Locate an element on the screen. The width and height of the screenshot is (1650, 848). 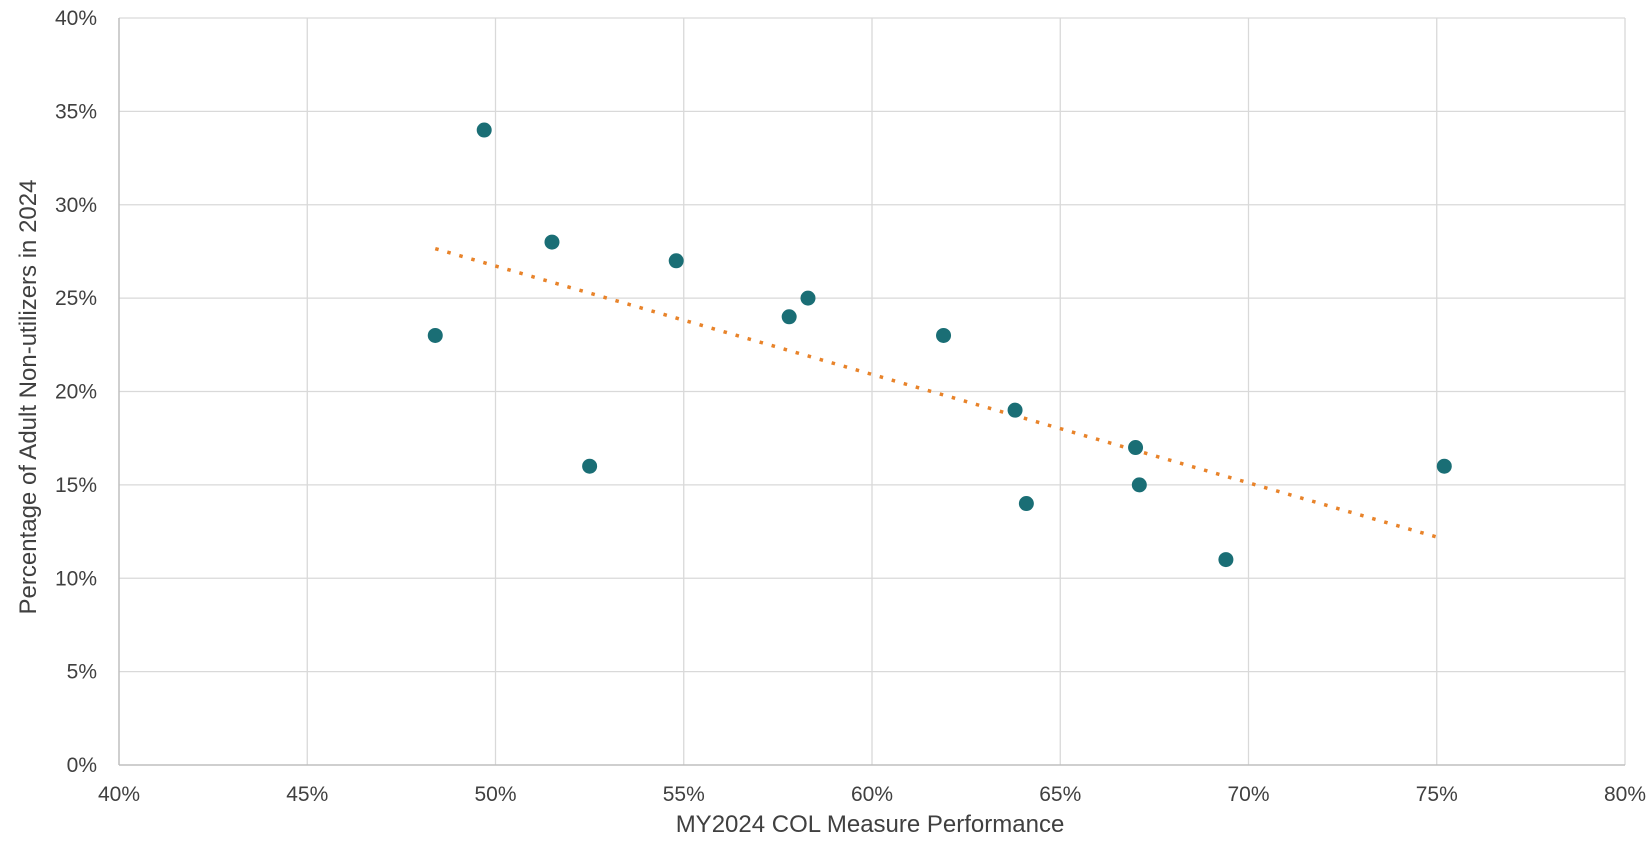
x-tick-label: 70% is located at coordinates (1248, 794).